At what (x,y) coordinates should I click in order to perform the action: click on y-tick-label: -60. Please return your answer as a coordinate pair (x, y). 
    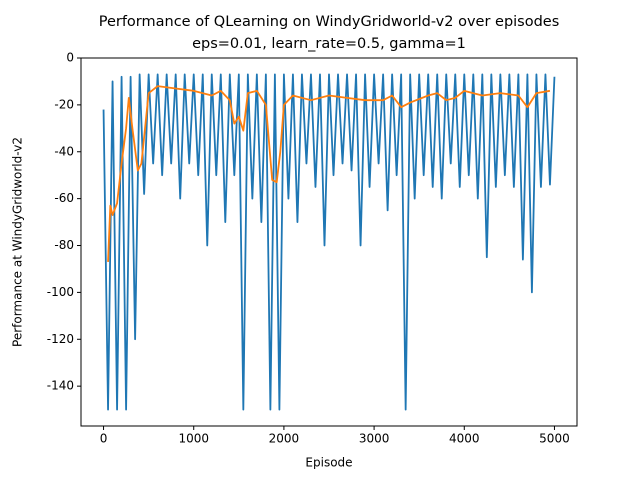
    Looking at the image, I should click on (64, 198).